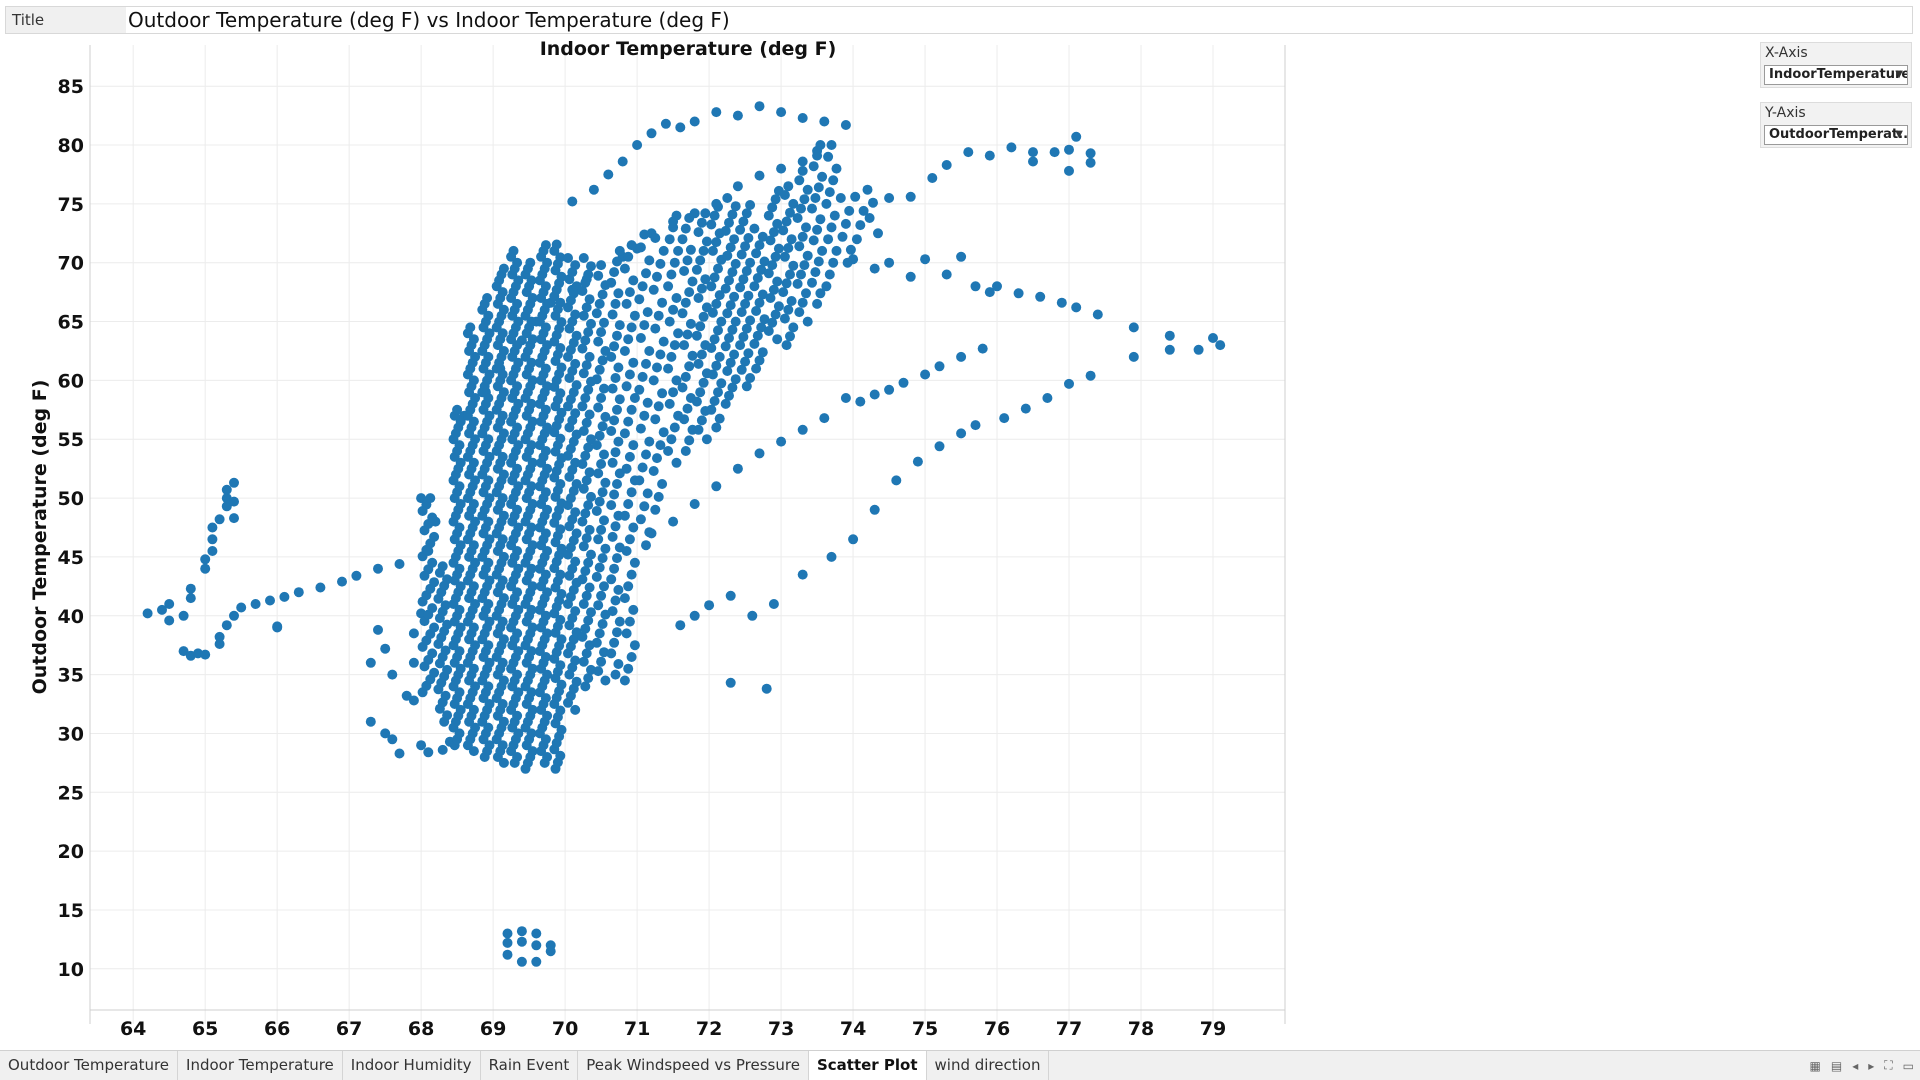 The height and width of the screenshot is (1080, 1920). Describe the element at coordinates (89, 1065) in the screenshot. I see `tab-outdoor-temperature: Outdoor Temperature` at that location.